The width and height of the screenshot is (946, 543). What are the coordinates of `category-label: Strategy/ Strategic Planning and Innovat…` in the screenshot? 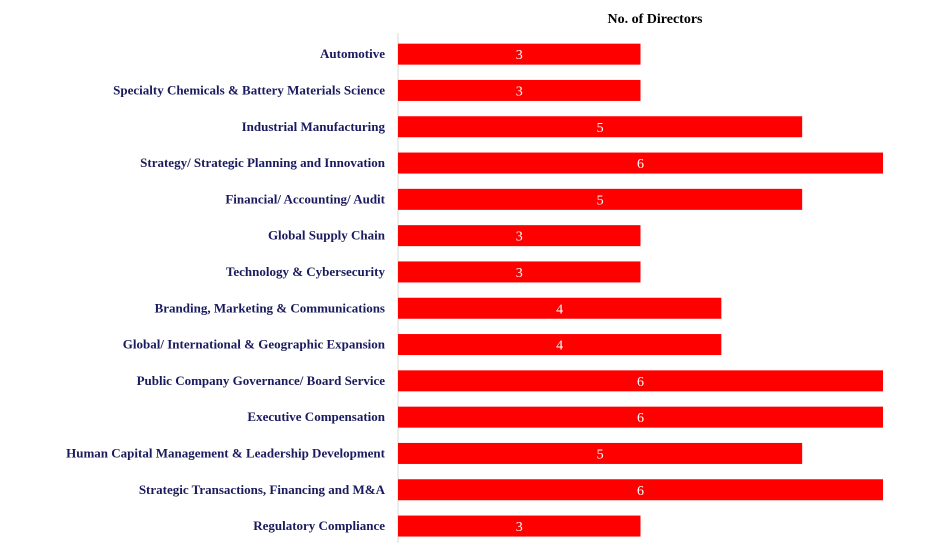 It's located at (263, 162).